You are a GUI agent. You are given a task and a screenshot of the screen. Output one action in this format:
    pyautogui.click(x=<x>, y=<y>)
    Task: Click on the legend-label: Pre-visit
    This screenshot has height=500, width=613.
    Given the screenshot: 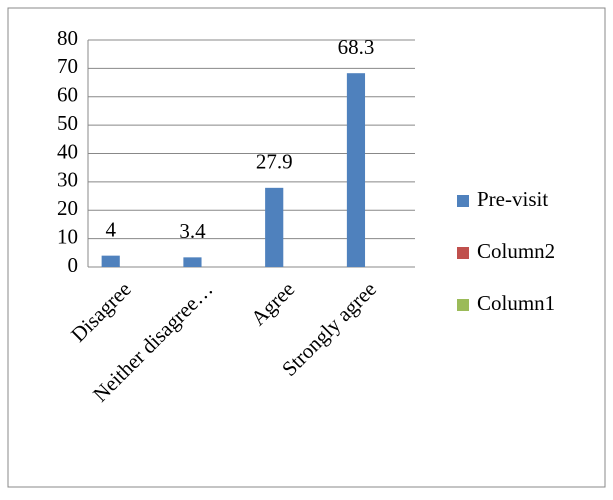 What is the action you would take?
    pyautogui.click(x=512, y=199)
    